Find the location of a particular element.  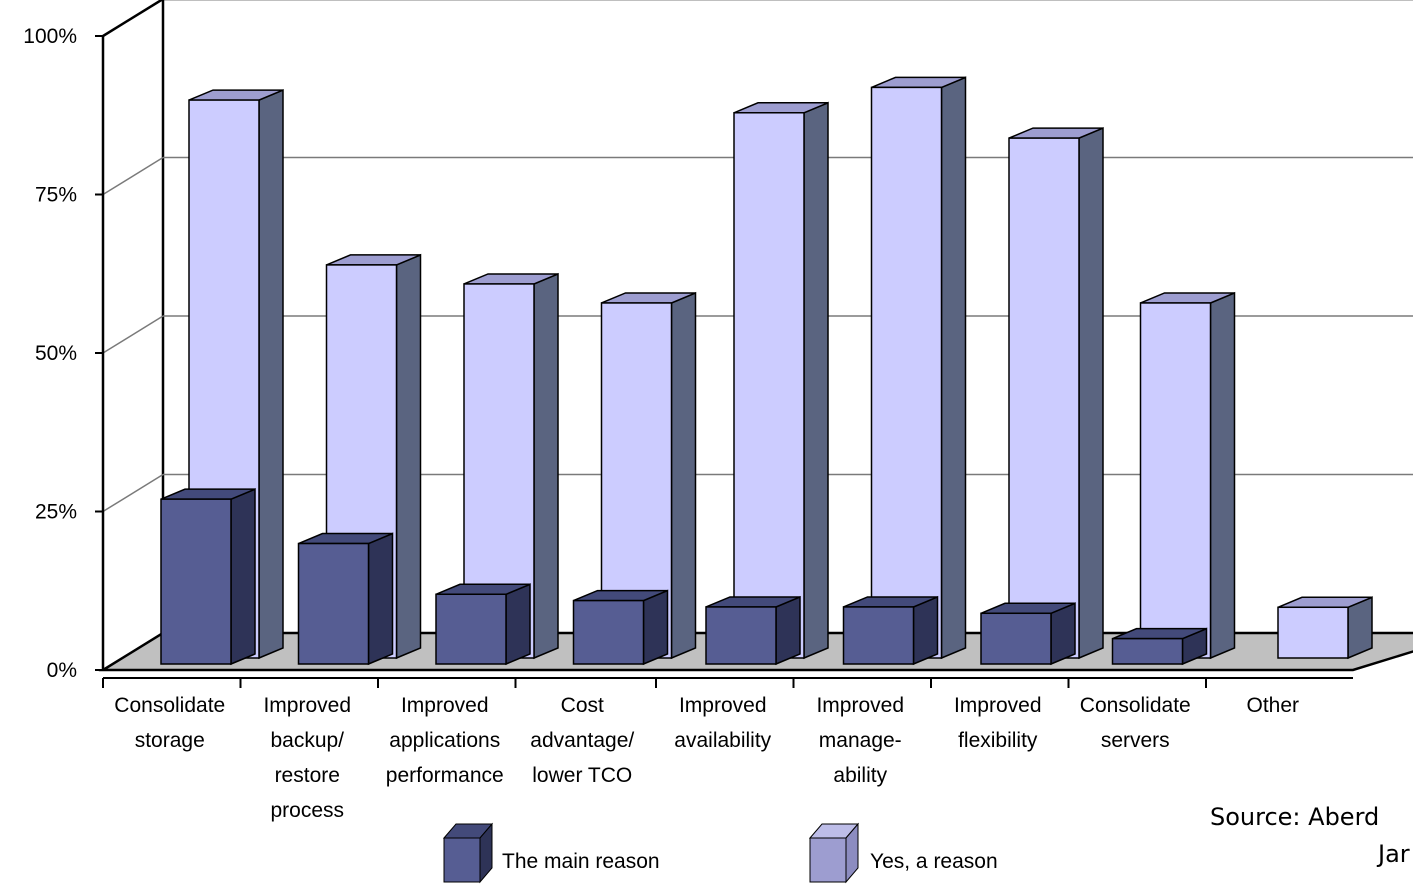

y-tick-label: 50% is located at coordinates (56, 353).